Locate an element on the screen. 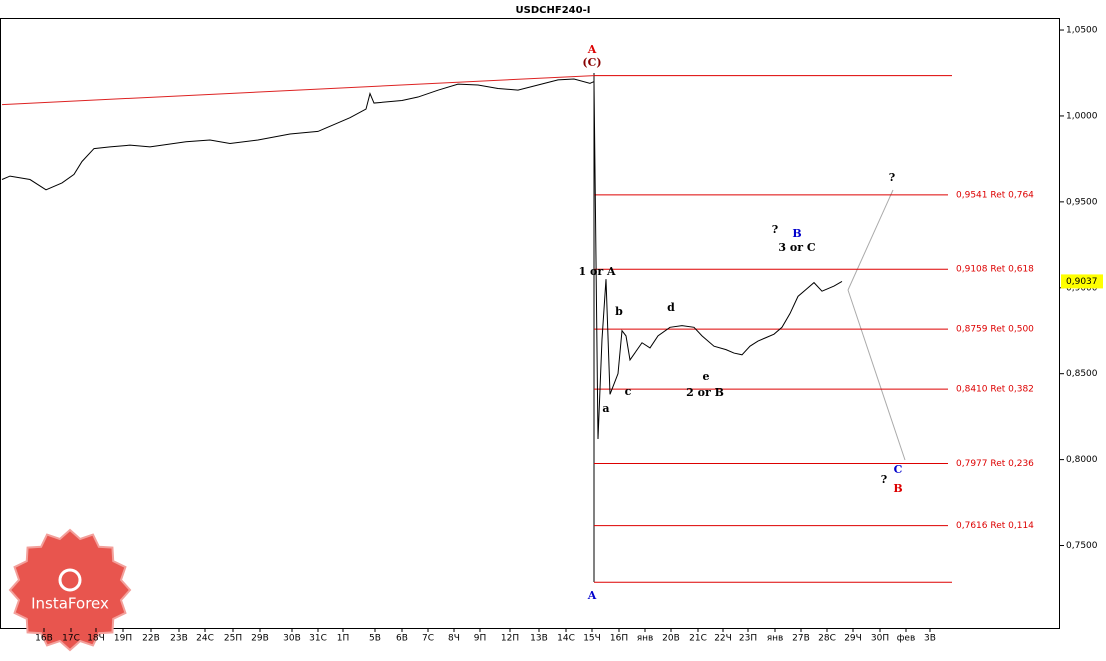  current-price-box is located at coordinates (1082, 281).